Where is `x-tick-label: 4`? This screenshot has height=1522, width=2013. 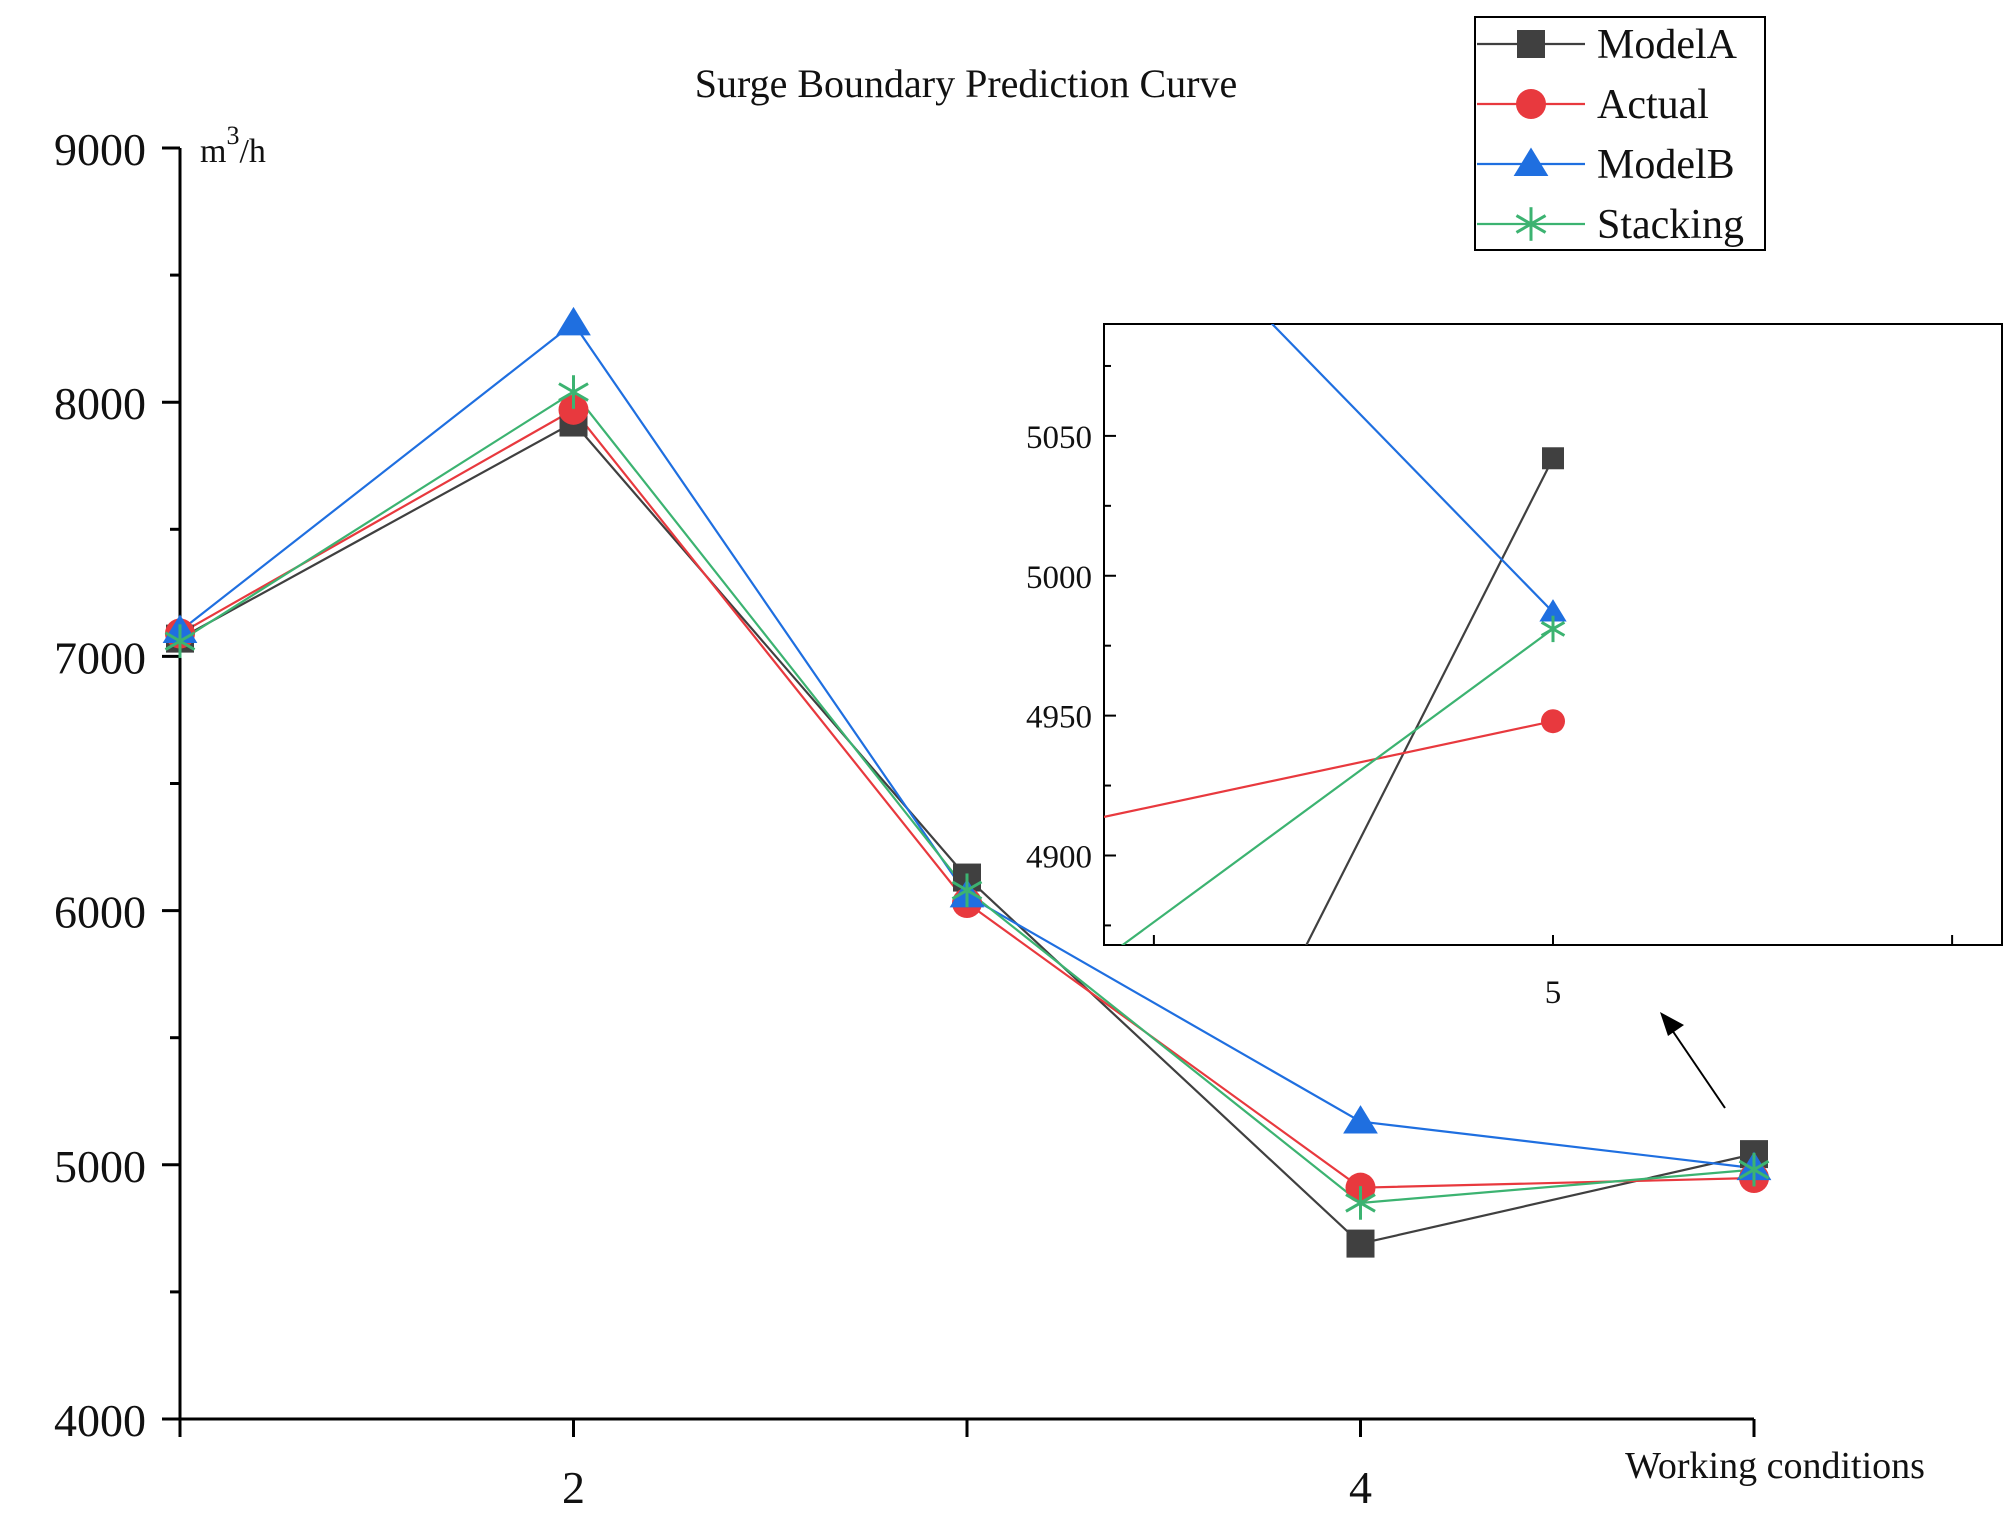 x-tick-label: 4 is located at coordinates (1360, 1487).